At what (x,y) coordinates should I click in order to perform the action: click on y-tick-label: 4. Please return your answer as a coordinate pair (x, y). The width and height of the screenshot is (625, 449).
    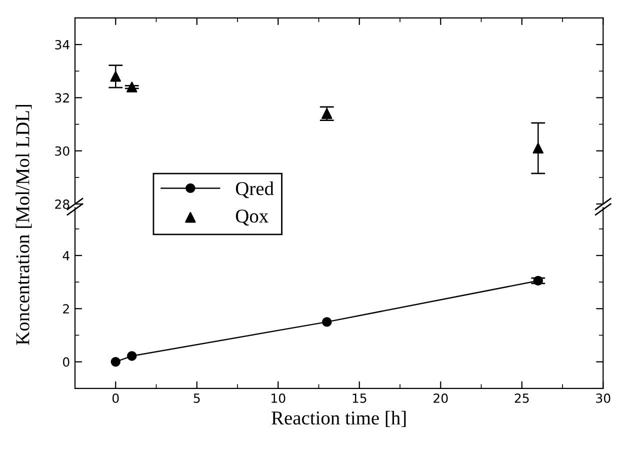
    Looking at the image, I should click on (66, 255).